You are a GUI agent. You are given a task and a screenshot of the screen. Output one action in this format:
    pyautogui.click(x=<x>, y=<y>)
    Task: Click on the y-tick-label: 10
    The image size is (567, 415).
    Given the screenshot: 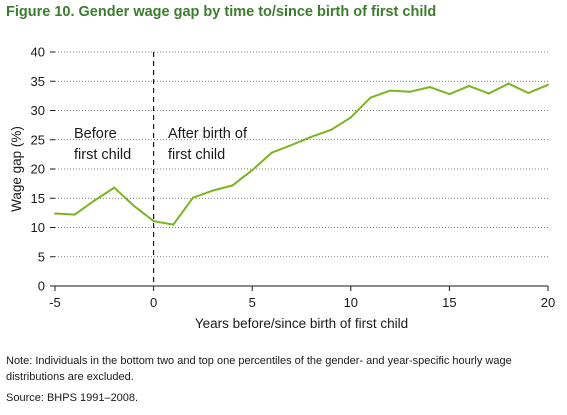 What is the action you would take?
    pyautogui.click(x=38, y=227)
    